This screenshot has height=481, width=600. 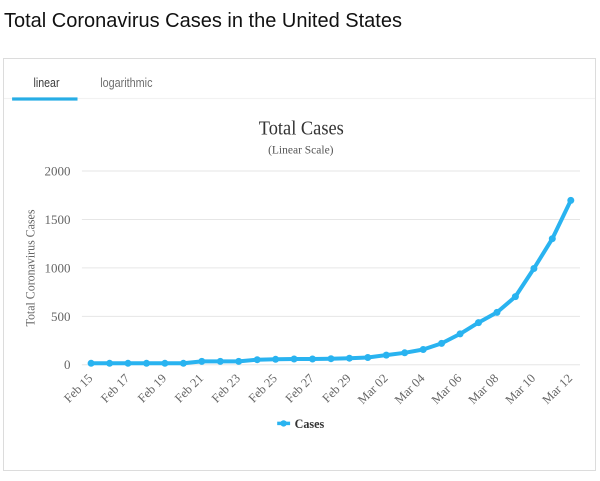 What do you see at coordinates (301, 129) in the screenshot?
I see `svg-text: Total Cases` at bounding box center [301, 129].